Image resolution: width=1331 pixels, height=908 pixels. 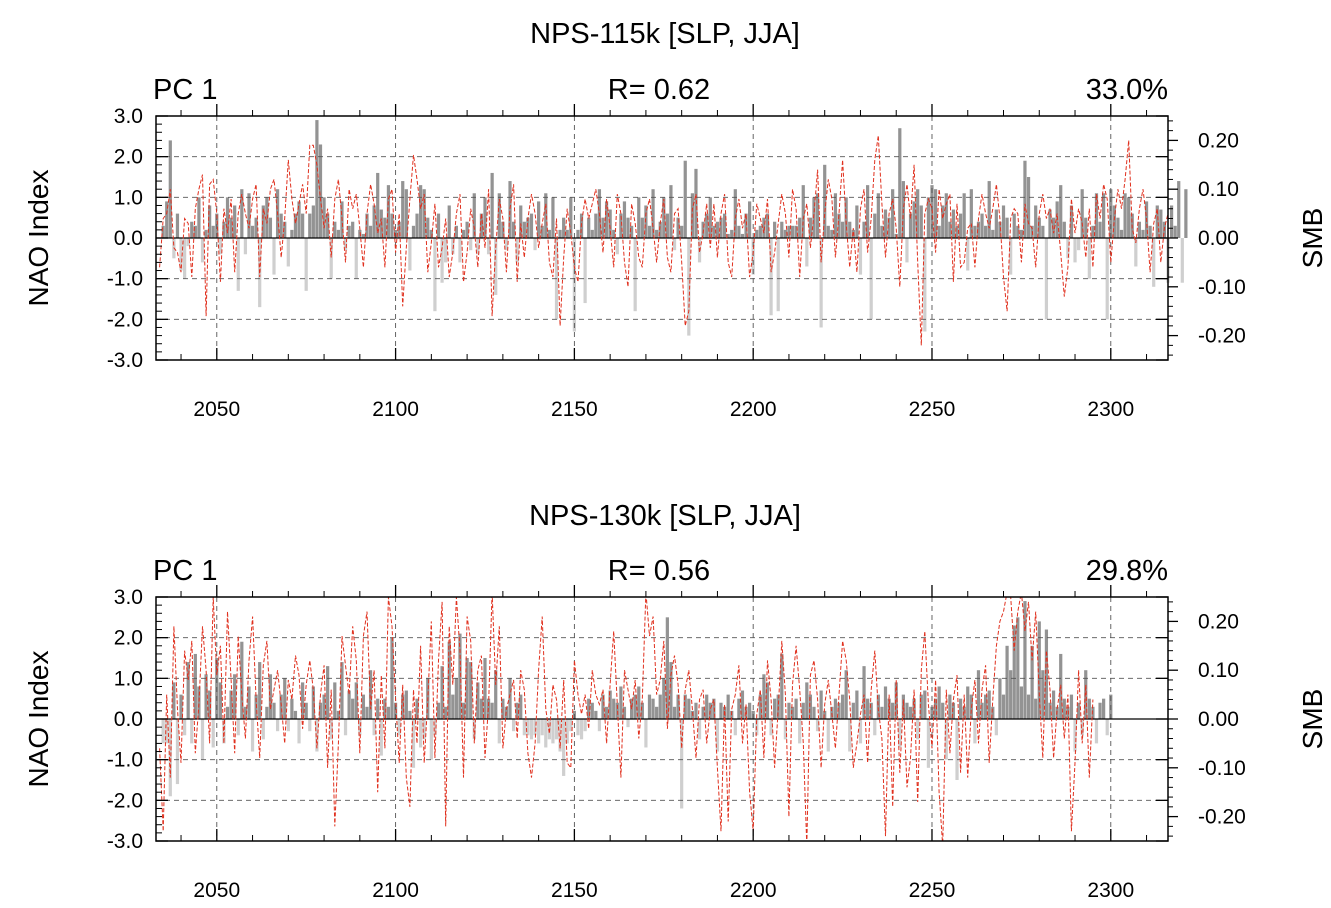 What do you see at coordinates (1222, 768) in the screenshot?
I see `y2-tick-label: -0.10` at bounding box center [1222, 768].